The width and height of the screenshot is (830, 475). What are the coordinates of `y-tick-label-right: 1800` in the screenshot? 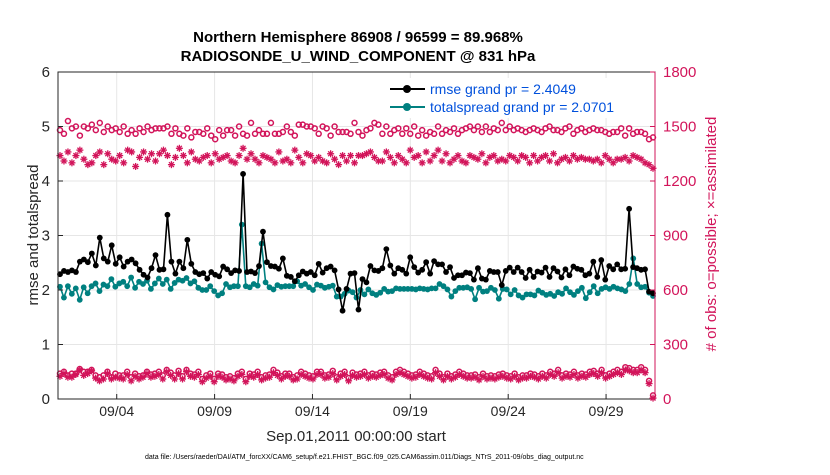 It's located at (679, 72).